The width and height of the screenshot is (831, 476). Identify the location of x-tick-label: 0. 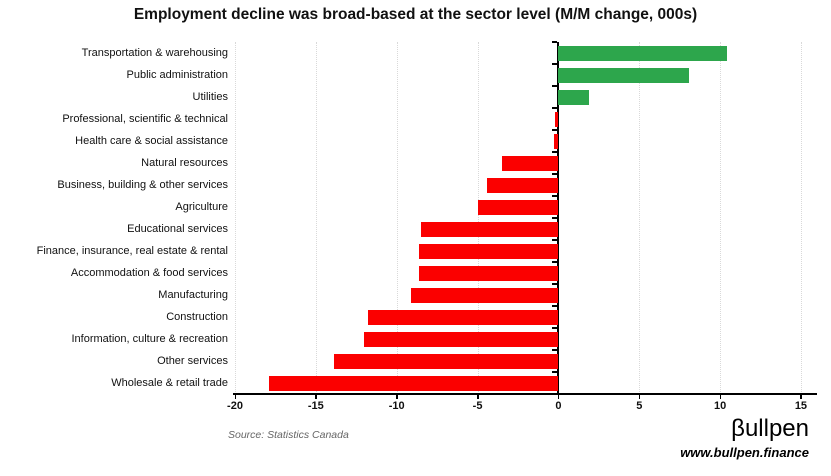
(558, 406).